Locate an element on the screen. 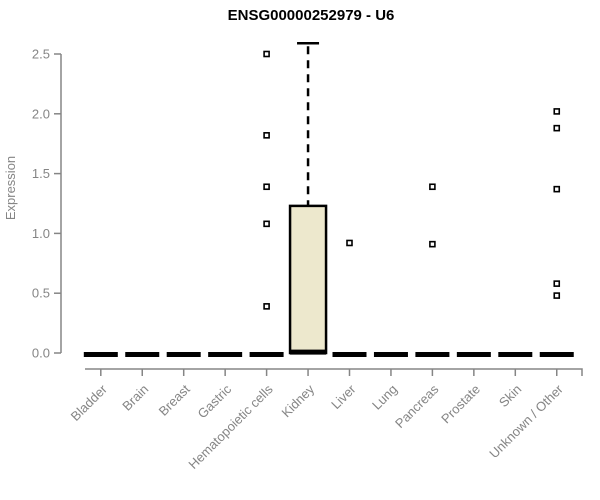 This screenshot has height=500, width=600. chart-title: ENSG00000252979 - U6 is located at coordinates (311, 15).